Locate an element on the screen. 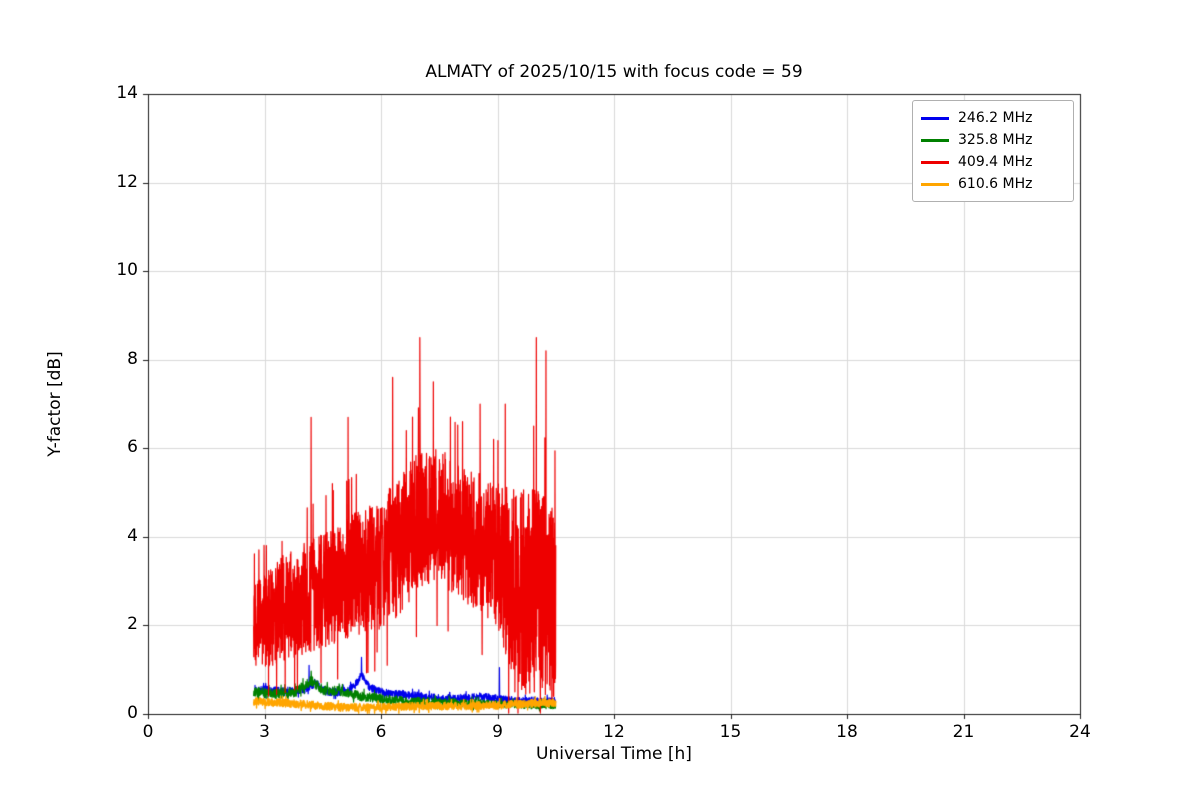  legend: 246.2 MHz 325.8 MHz 409.4 MHz 610.6 MHz is located at coordinates (993, 151).